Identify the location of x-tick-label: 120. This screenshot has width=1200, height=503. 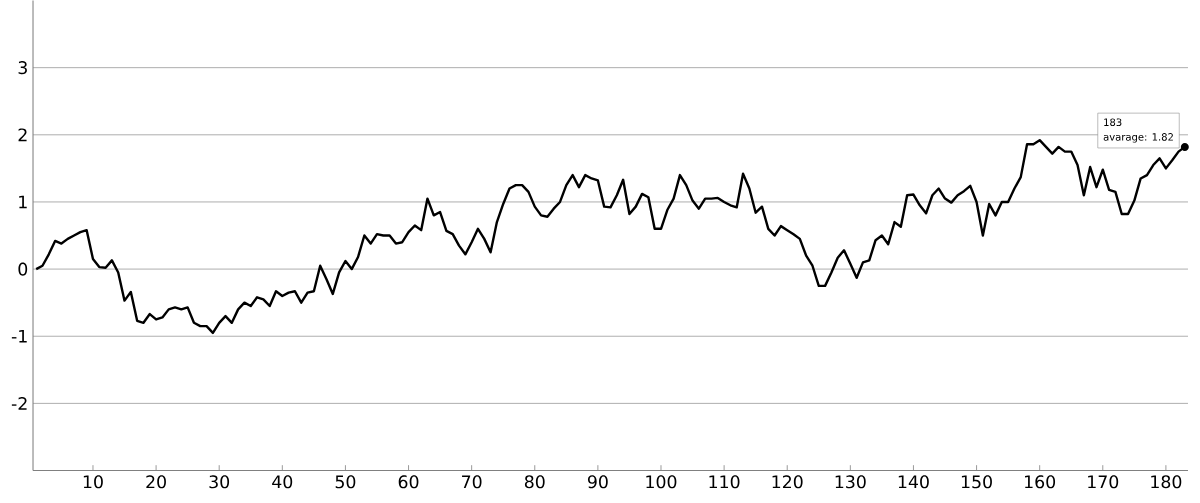
(787, 482).